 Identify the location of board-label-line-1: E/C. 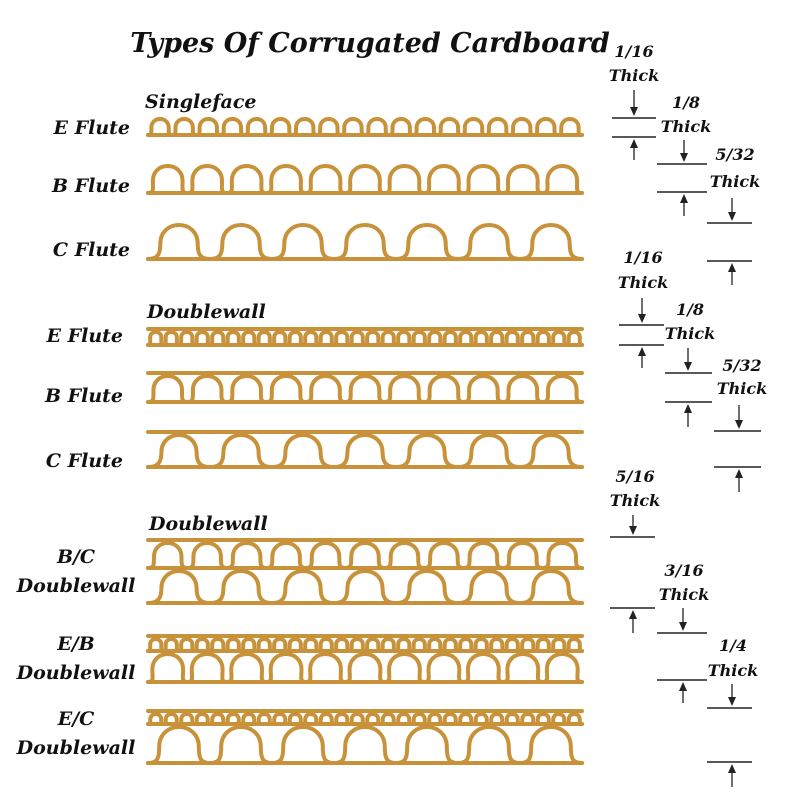
(76, 719).